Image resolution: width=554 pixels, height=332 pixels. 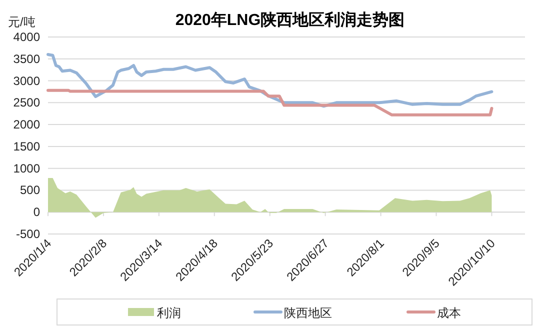 I want to click on chart-title: 2020年LNG陕西地区利润走势图, so click(x=290, y=20).